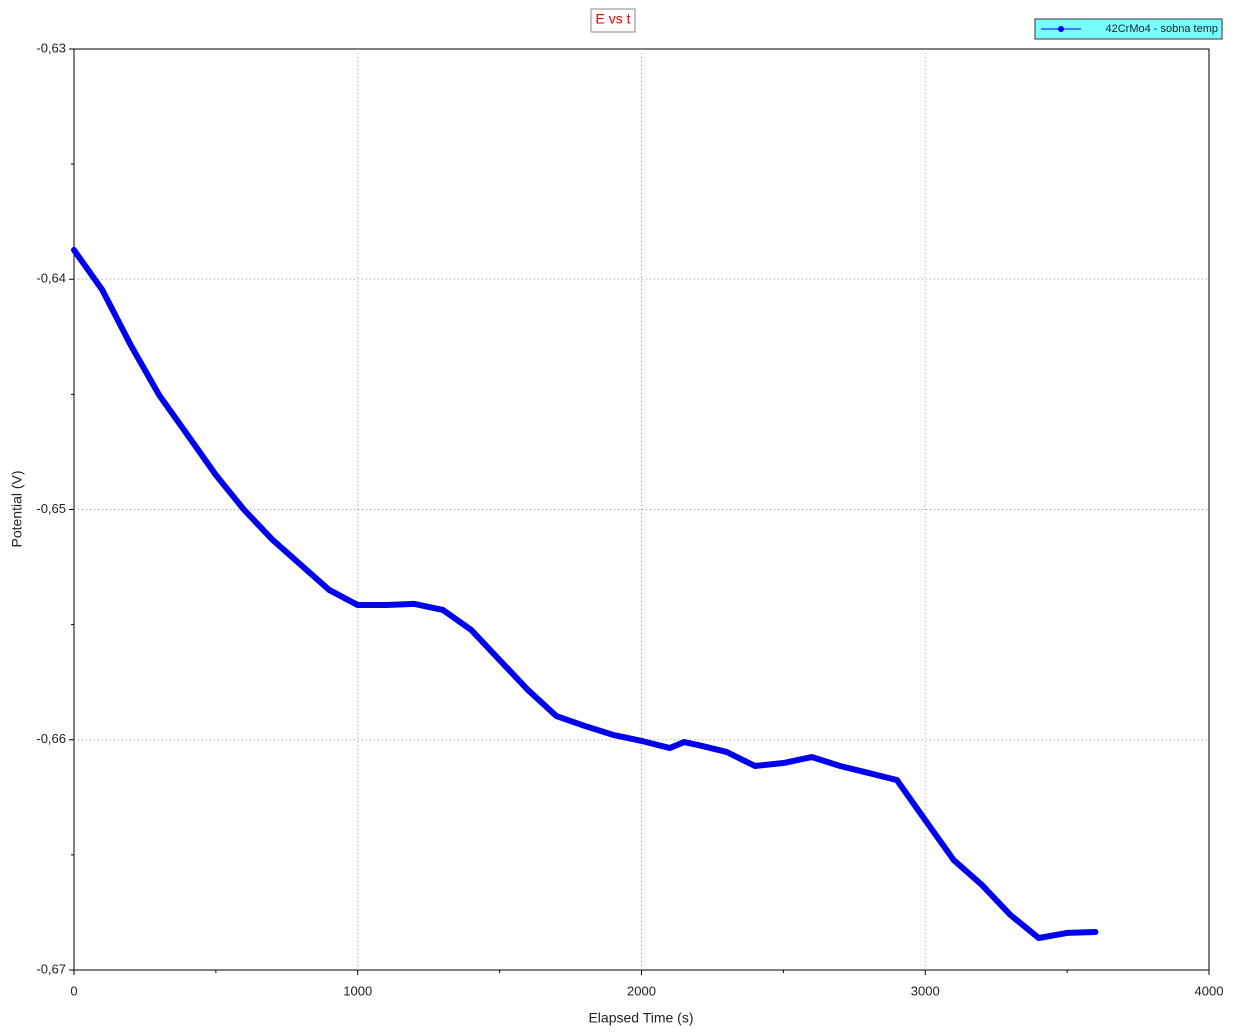 The image size is (1234, 1033). Describe the element at coordinates (51, 738) in the screenshot. I see `y-tick-label: -0,66` at that location.